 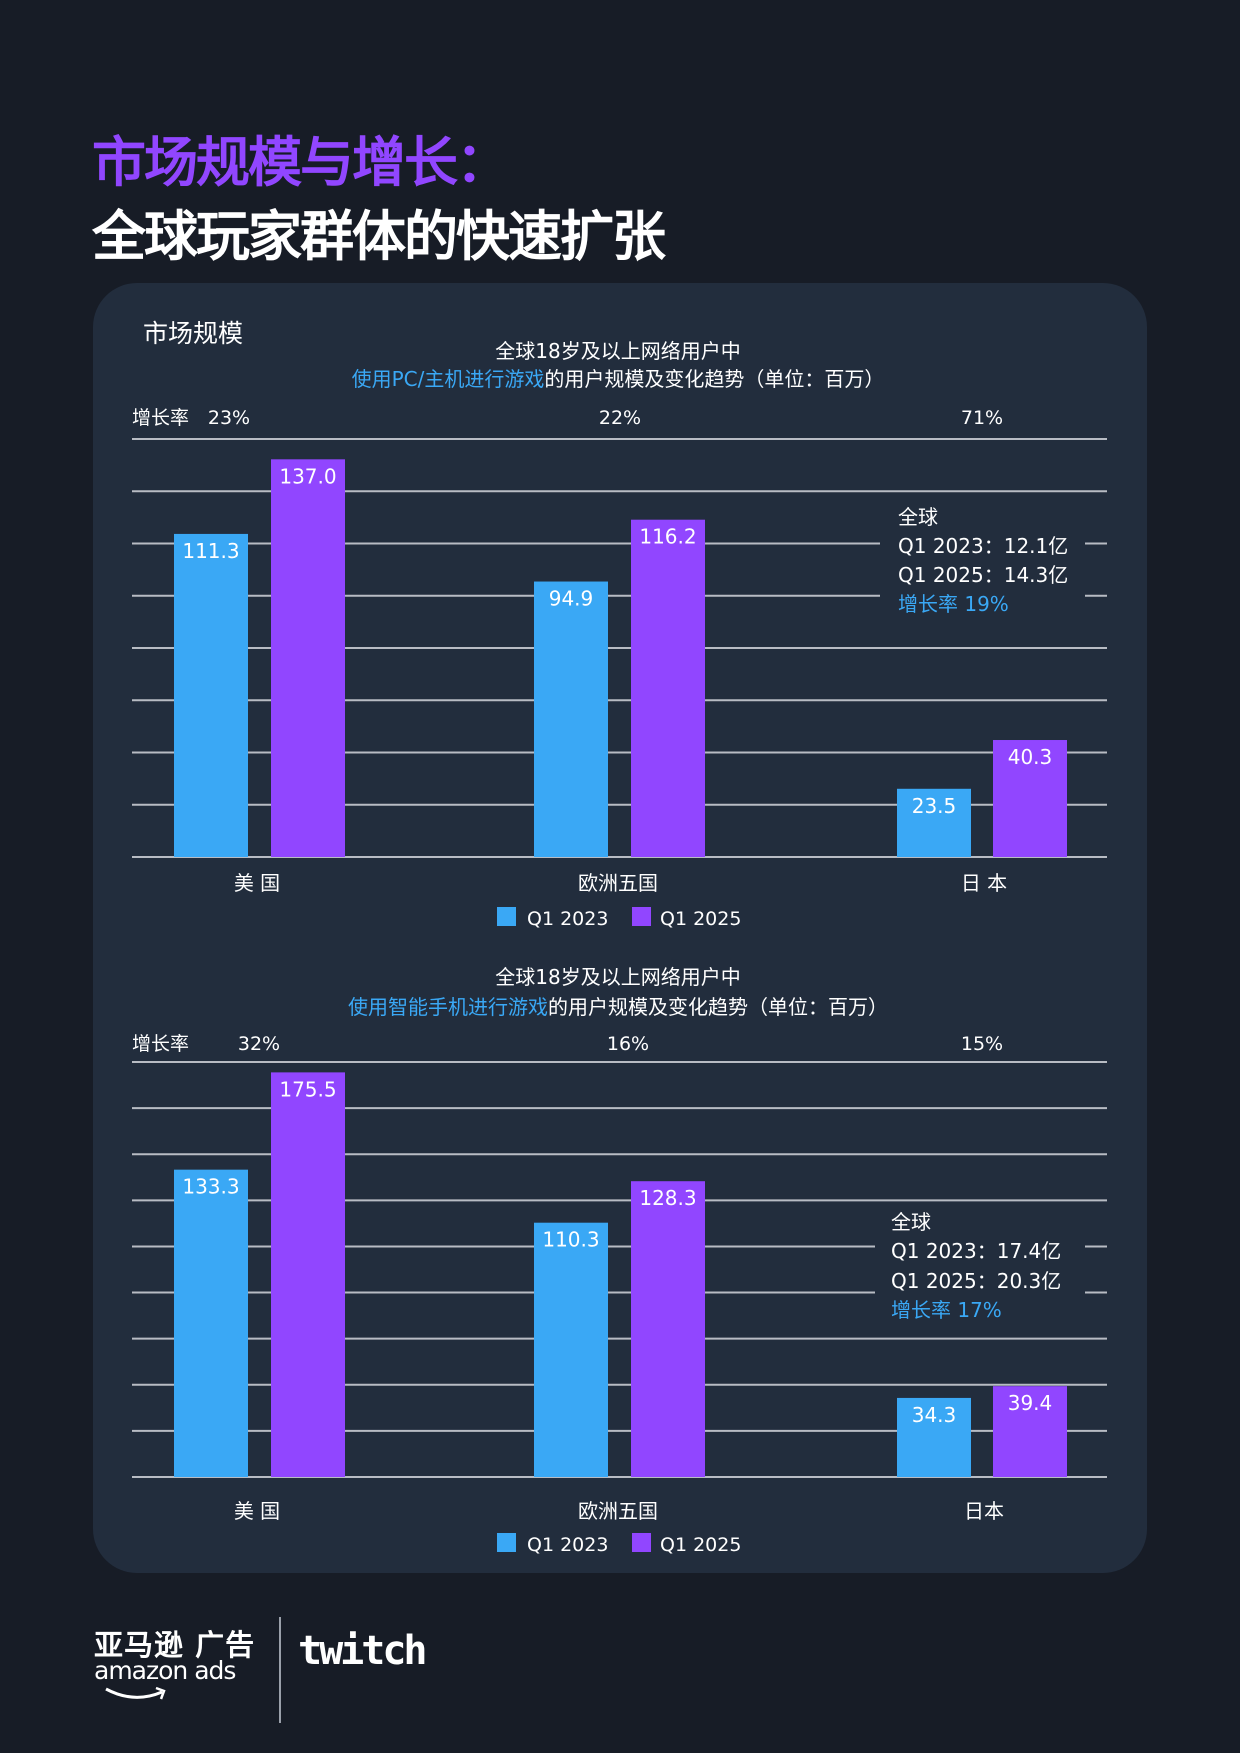 What do you see at coordinates (571, 599) in the screenshot?
I see `bar-value-label: 94.9` at bounding box center [571, 599].